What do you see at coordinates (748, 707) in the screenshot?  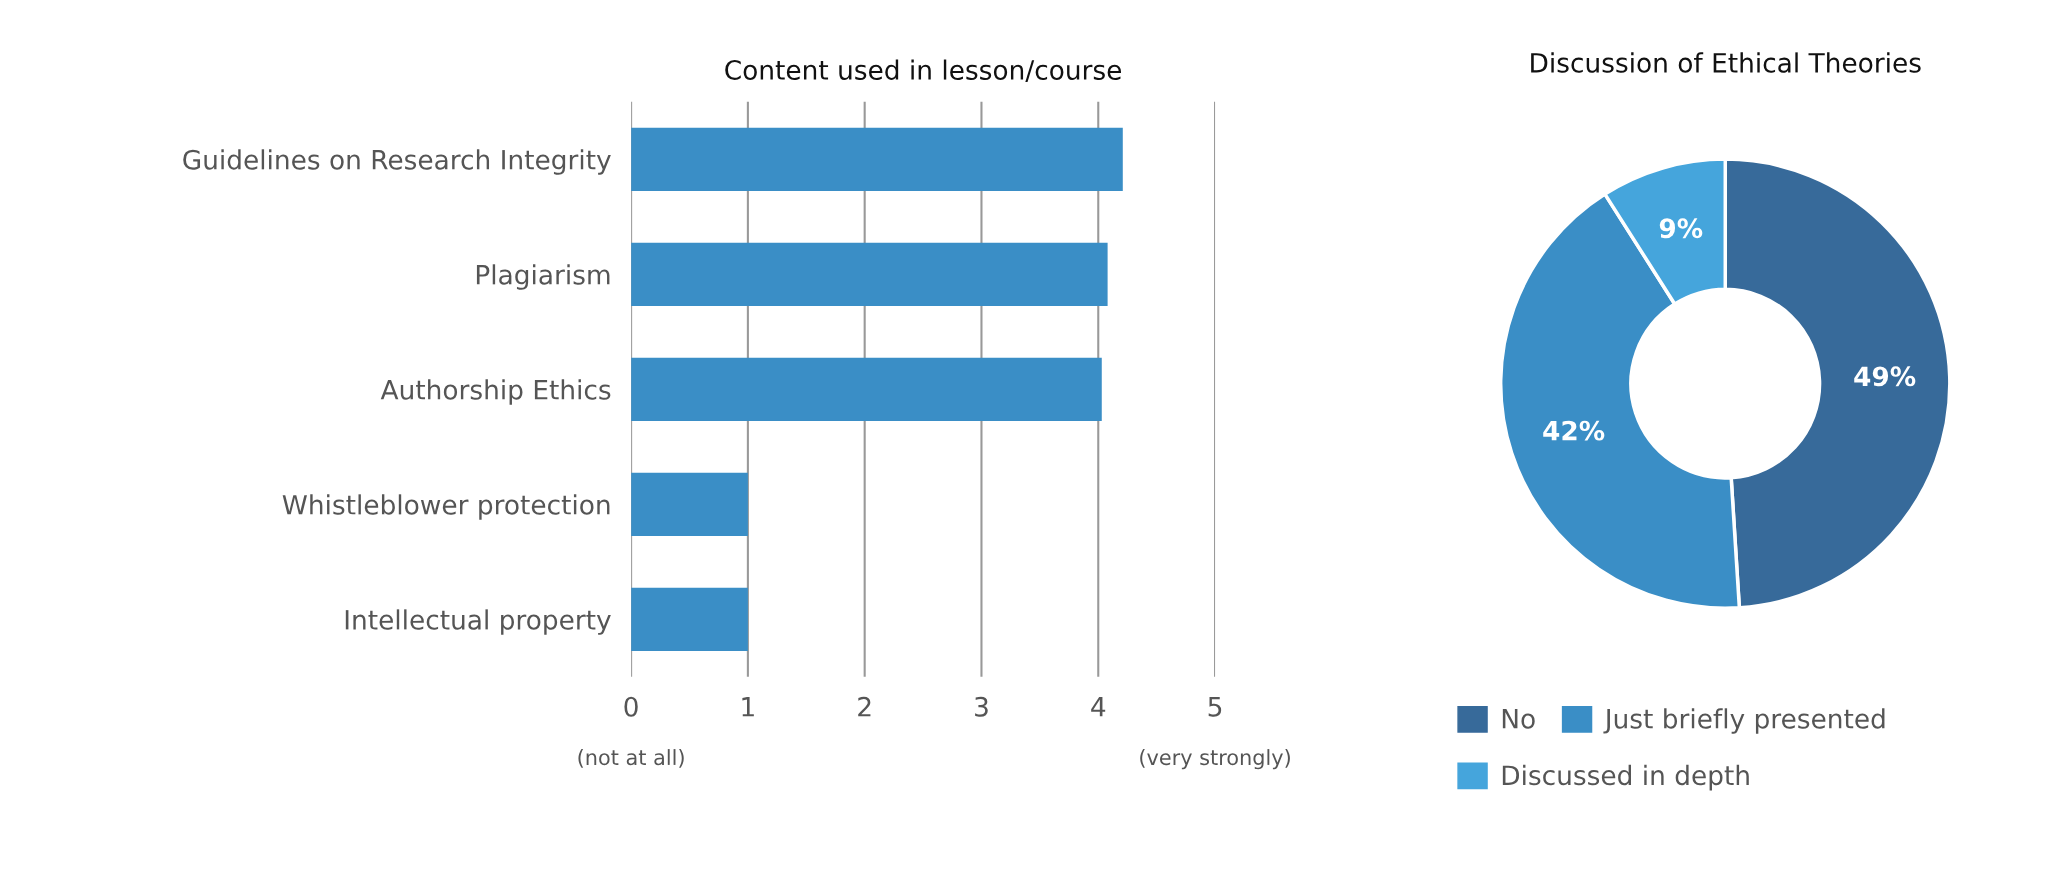 I see `x-tick-label: 1` at bounding box center [748, 707].